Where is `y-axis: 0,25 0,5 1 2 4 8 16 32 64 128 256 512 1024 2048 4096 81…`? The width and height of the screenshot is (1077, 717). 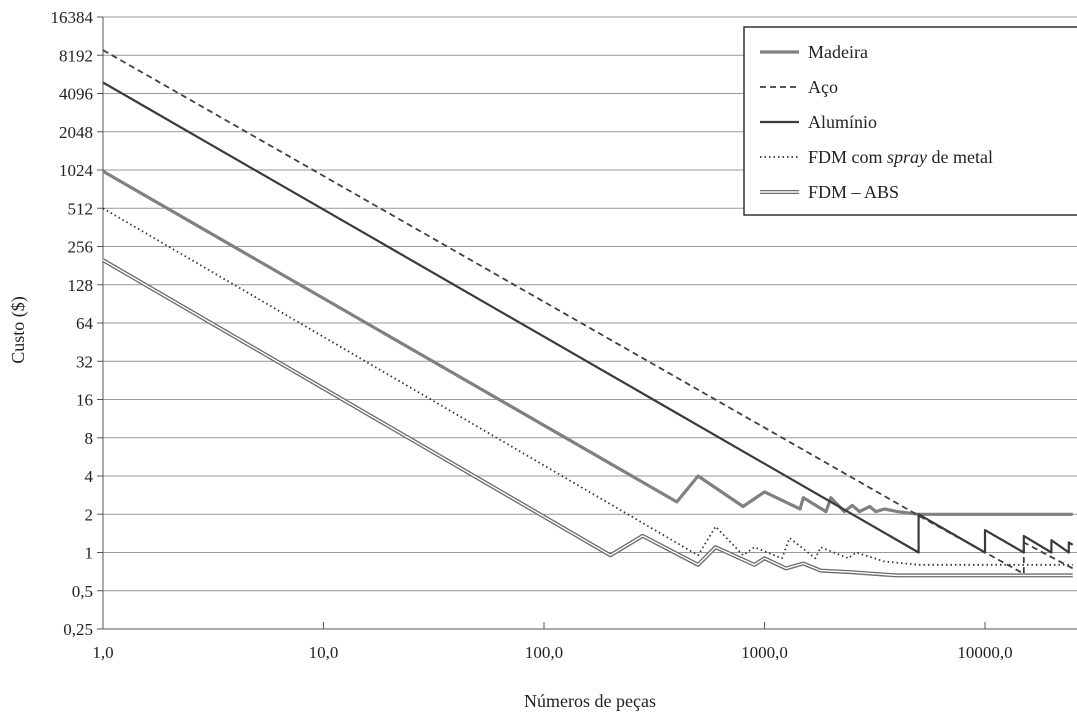 y-axis: 0,25 0,5 1 2 4 8 16 32 64 128 256 512 1024 2048 4096 81… is located at coordinates (77, 323).